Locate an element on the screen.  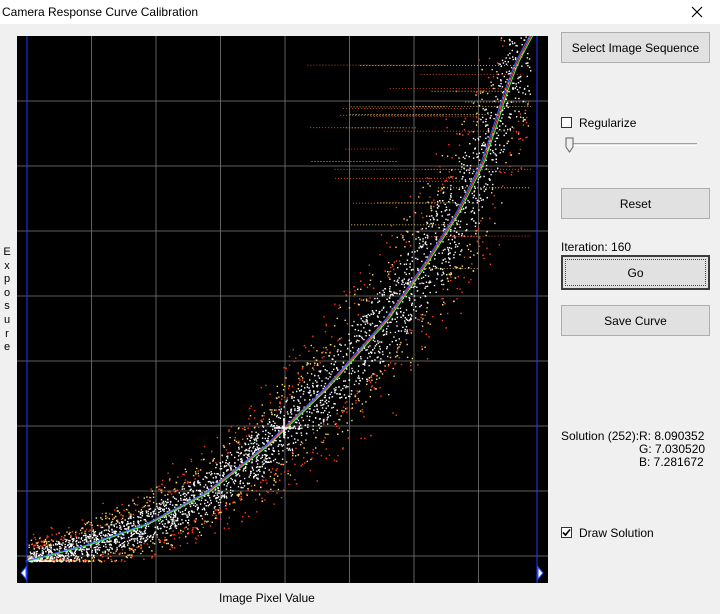
reset-button: Reset is located at coordinates (635, 203).